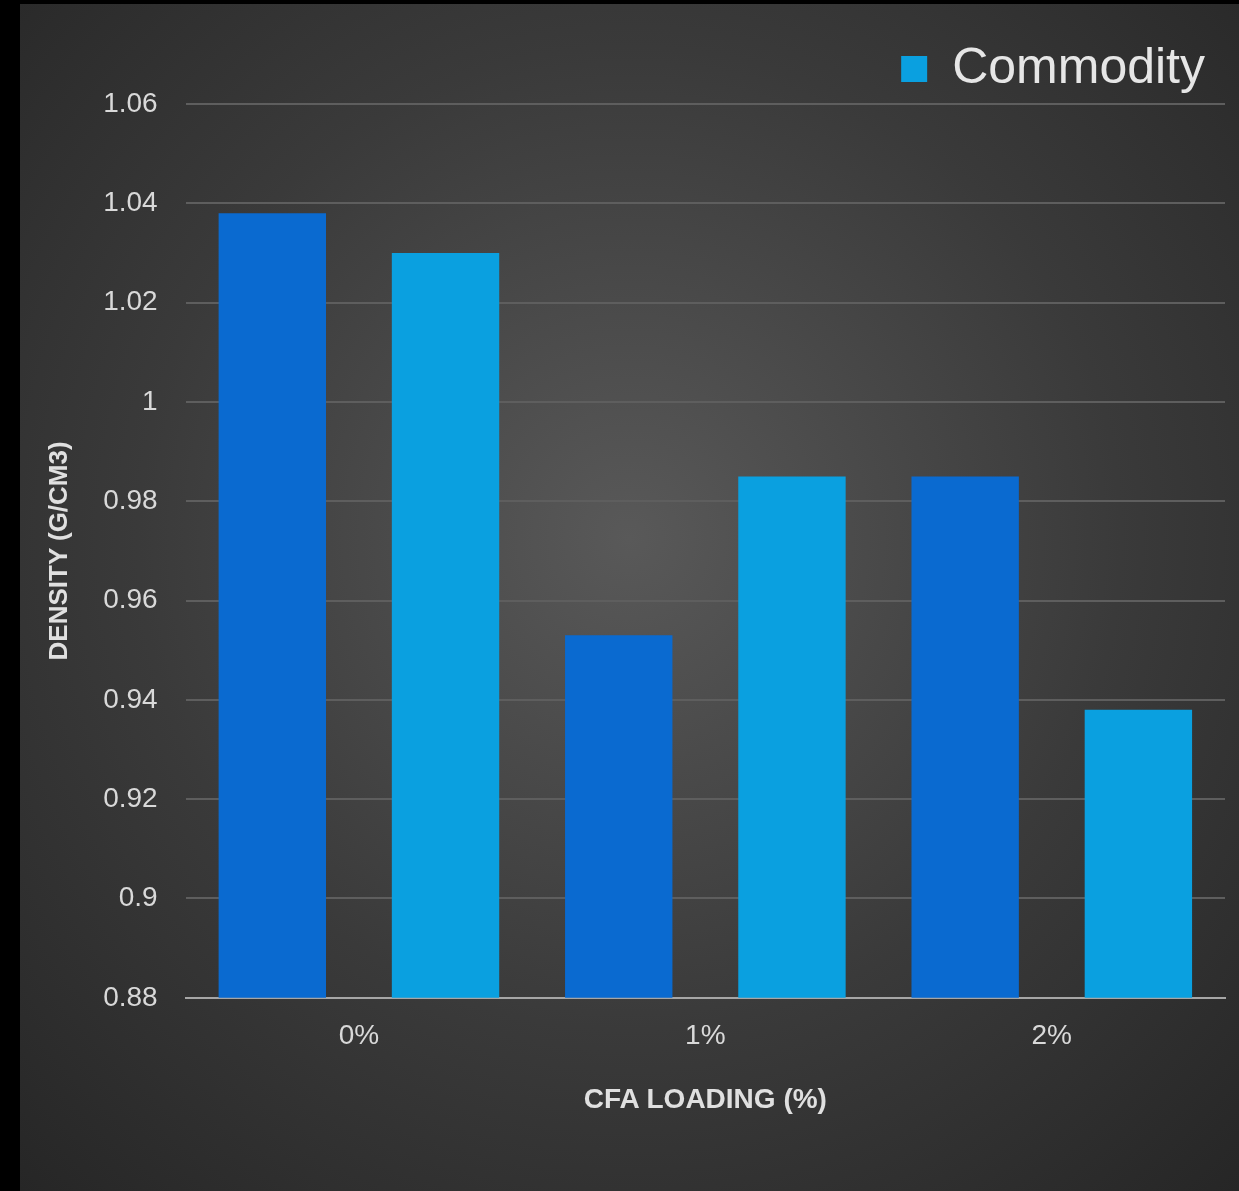 The image size is (1239, 1191). I want to click on y-tick-label: 0.96, so click(130, 599).